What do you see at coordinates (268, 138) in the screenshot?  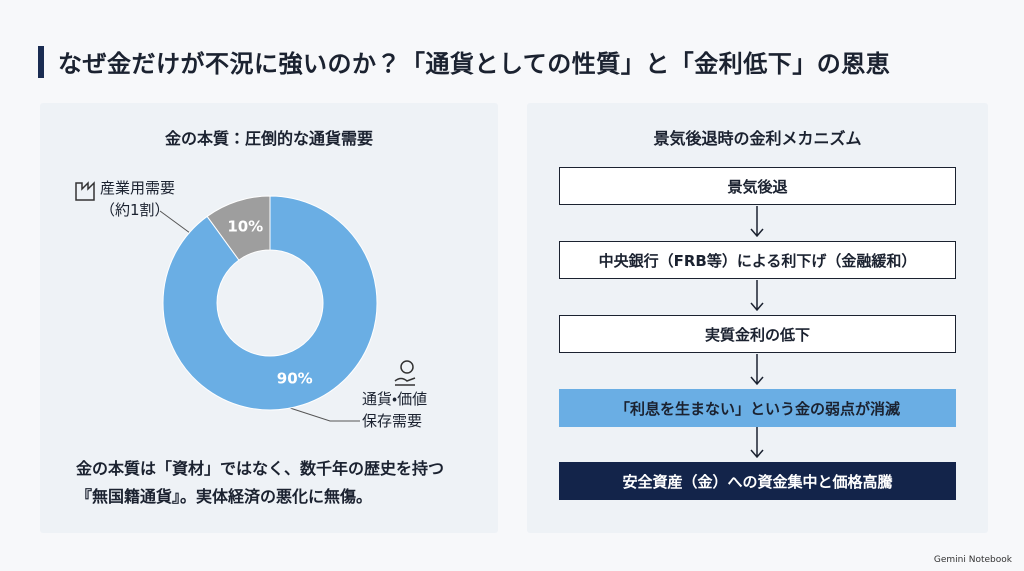 I see `chart-title: 金の本質：圧倒的な通貨需要` at bounding box center [268, 138].